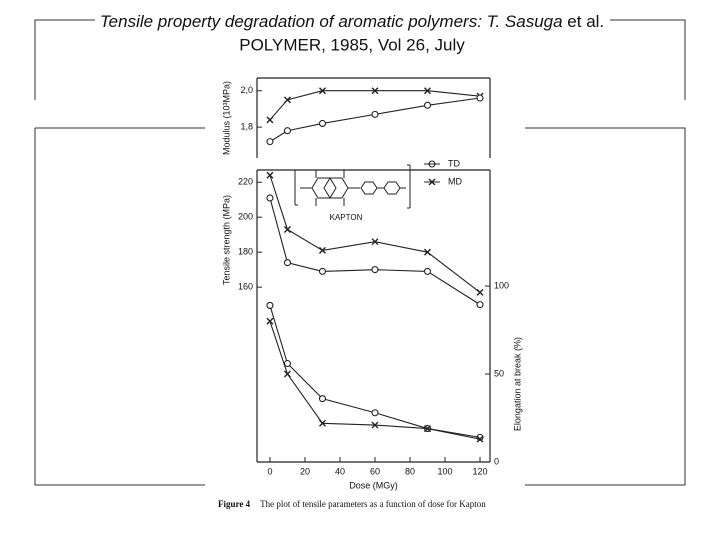 The width and height of the screenshot is (720, 540). Describe the element at coordinates (226, 240) in the screenshot. I see `y-axis-label: Tensile strength (MPa)` at that location.